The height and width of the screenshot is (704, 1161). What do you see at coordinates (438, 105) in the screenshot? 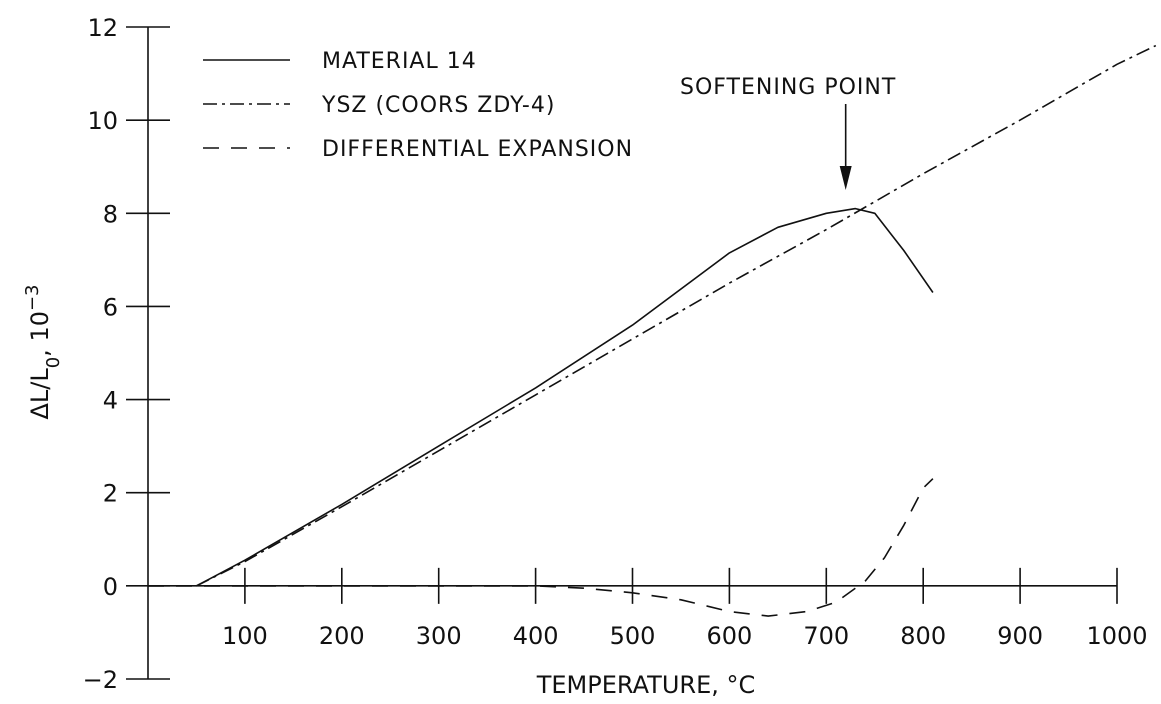
I see `legend-label-ysz: YSZ (COORS ZDY-4)` at bounding box center [438, 105].